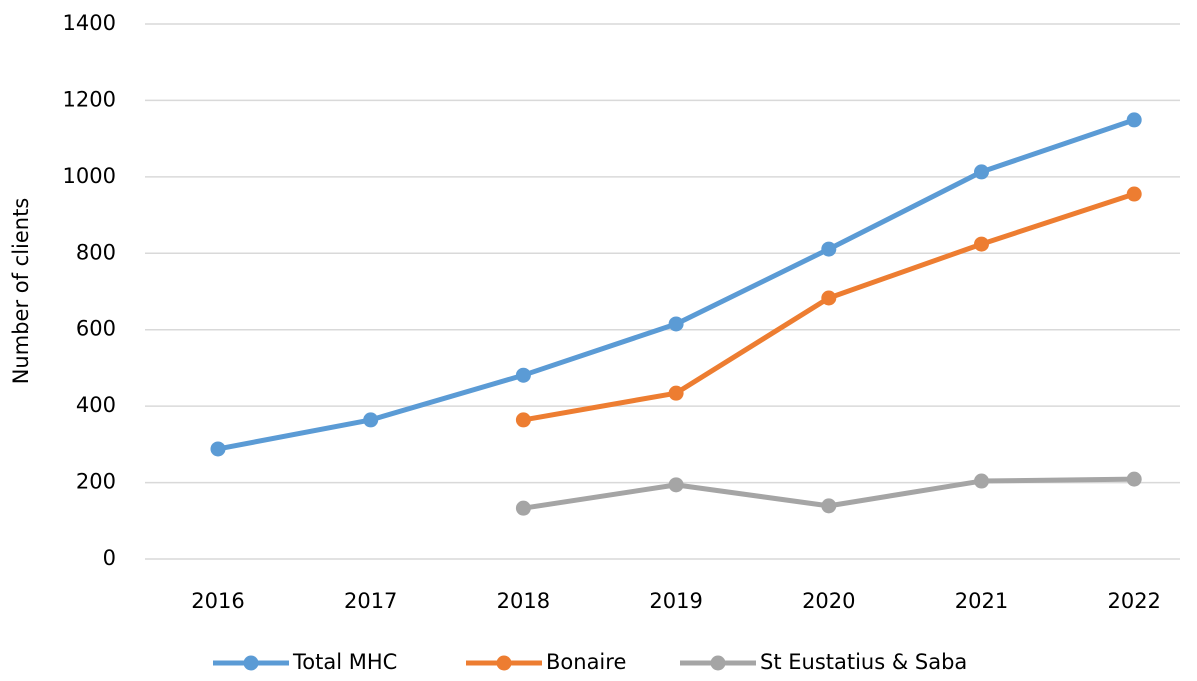 This screenshot has height=681, width=1197. What do you see at coordinates (370, 601) in the screenshot?
I see `x-tick-label: 2017` at bounding box center [370, 601].